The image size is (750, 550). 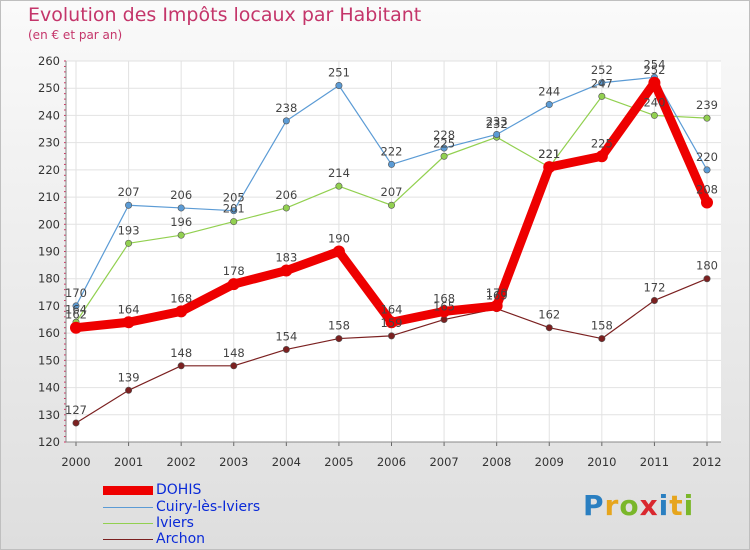 I want to click on legend-swatch-iviers, so click(x=128, y=523).